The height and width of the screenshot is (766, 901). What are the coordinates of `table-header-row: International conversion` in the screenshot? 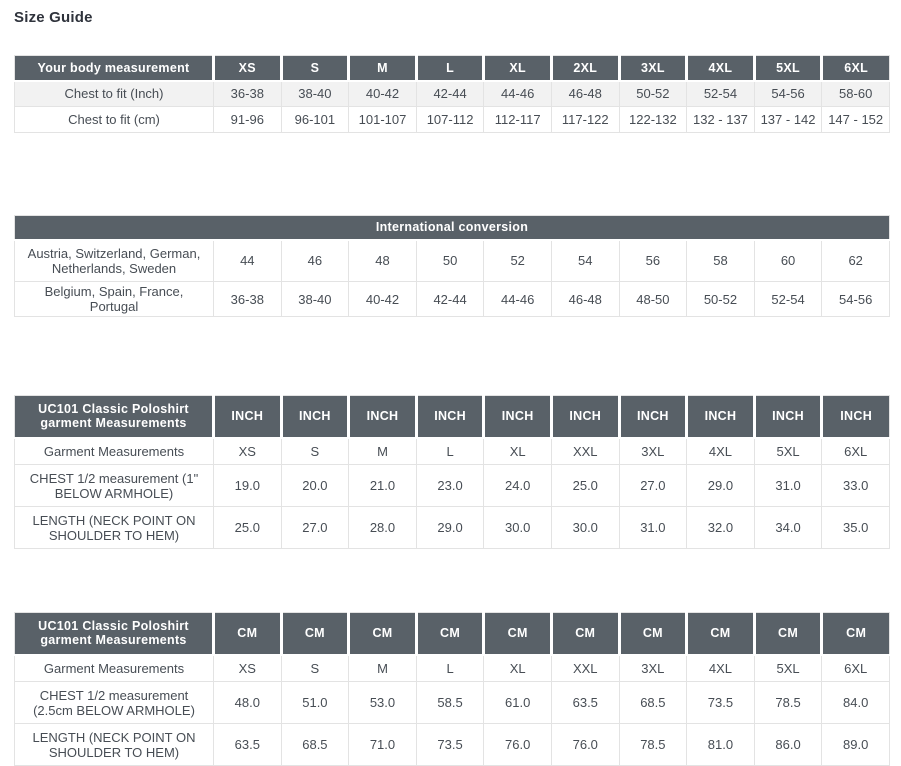 It's located at (452, 228).